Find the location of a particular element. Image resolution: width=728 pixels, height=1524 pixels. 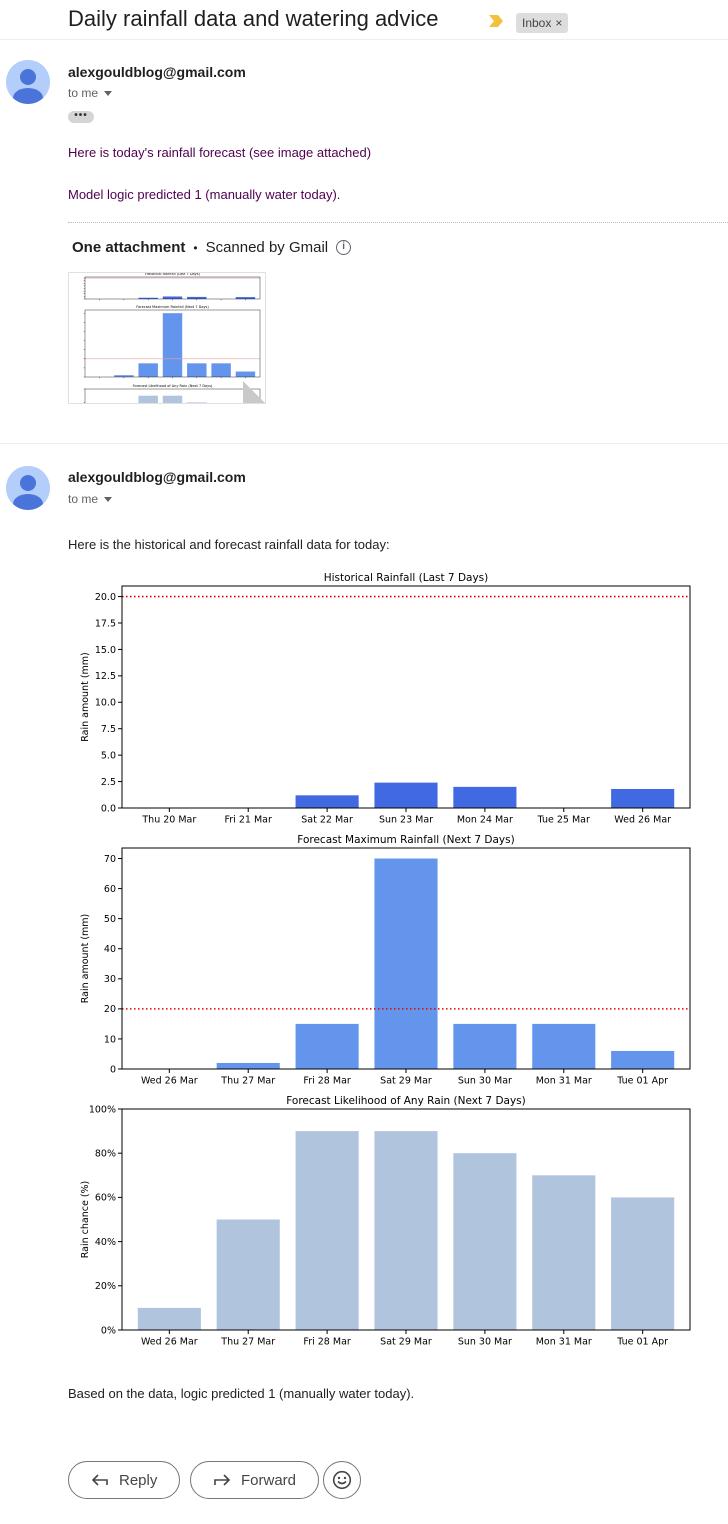

forward-label: Forward is located at coordinates (269, 1480).